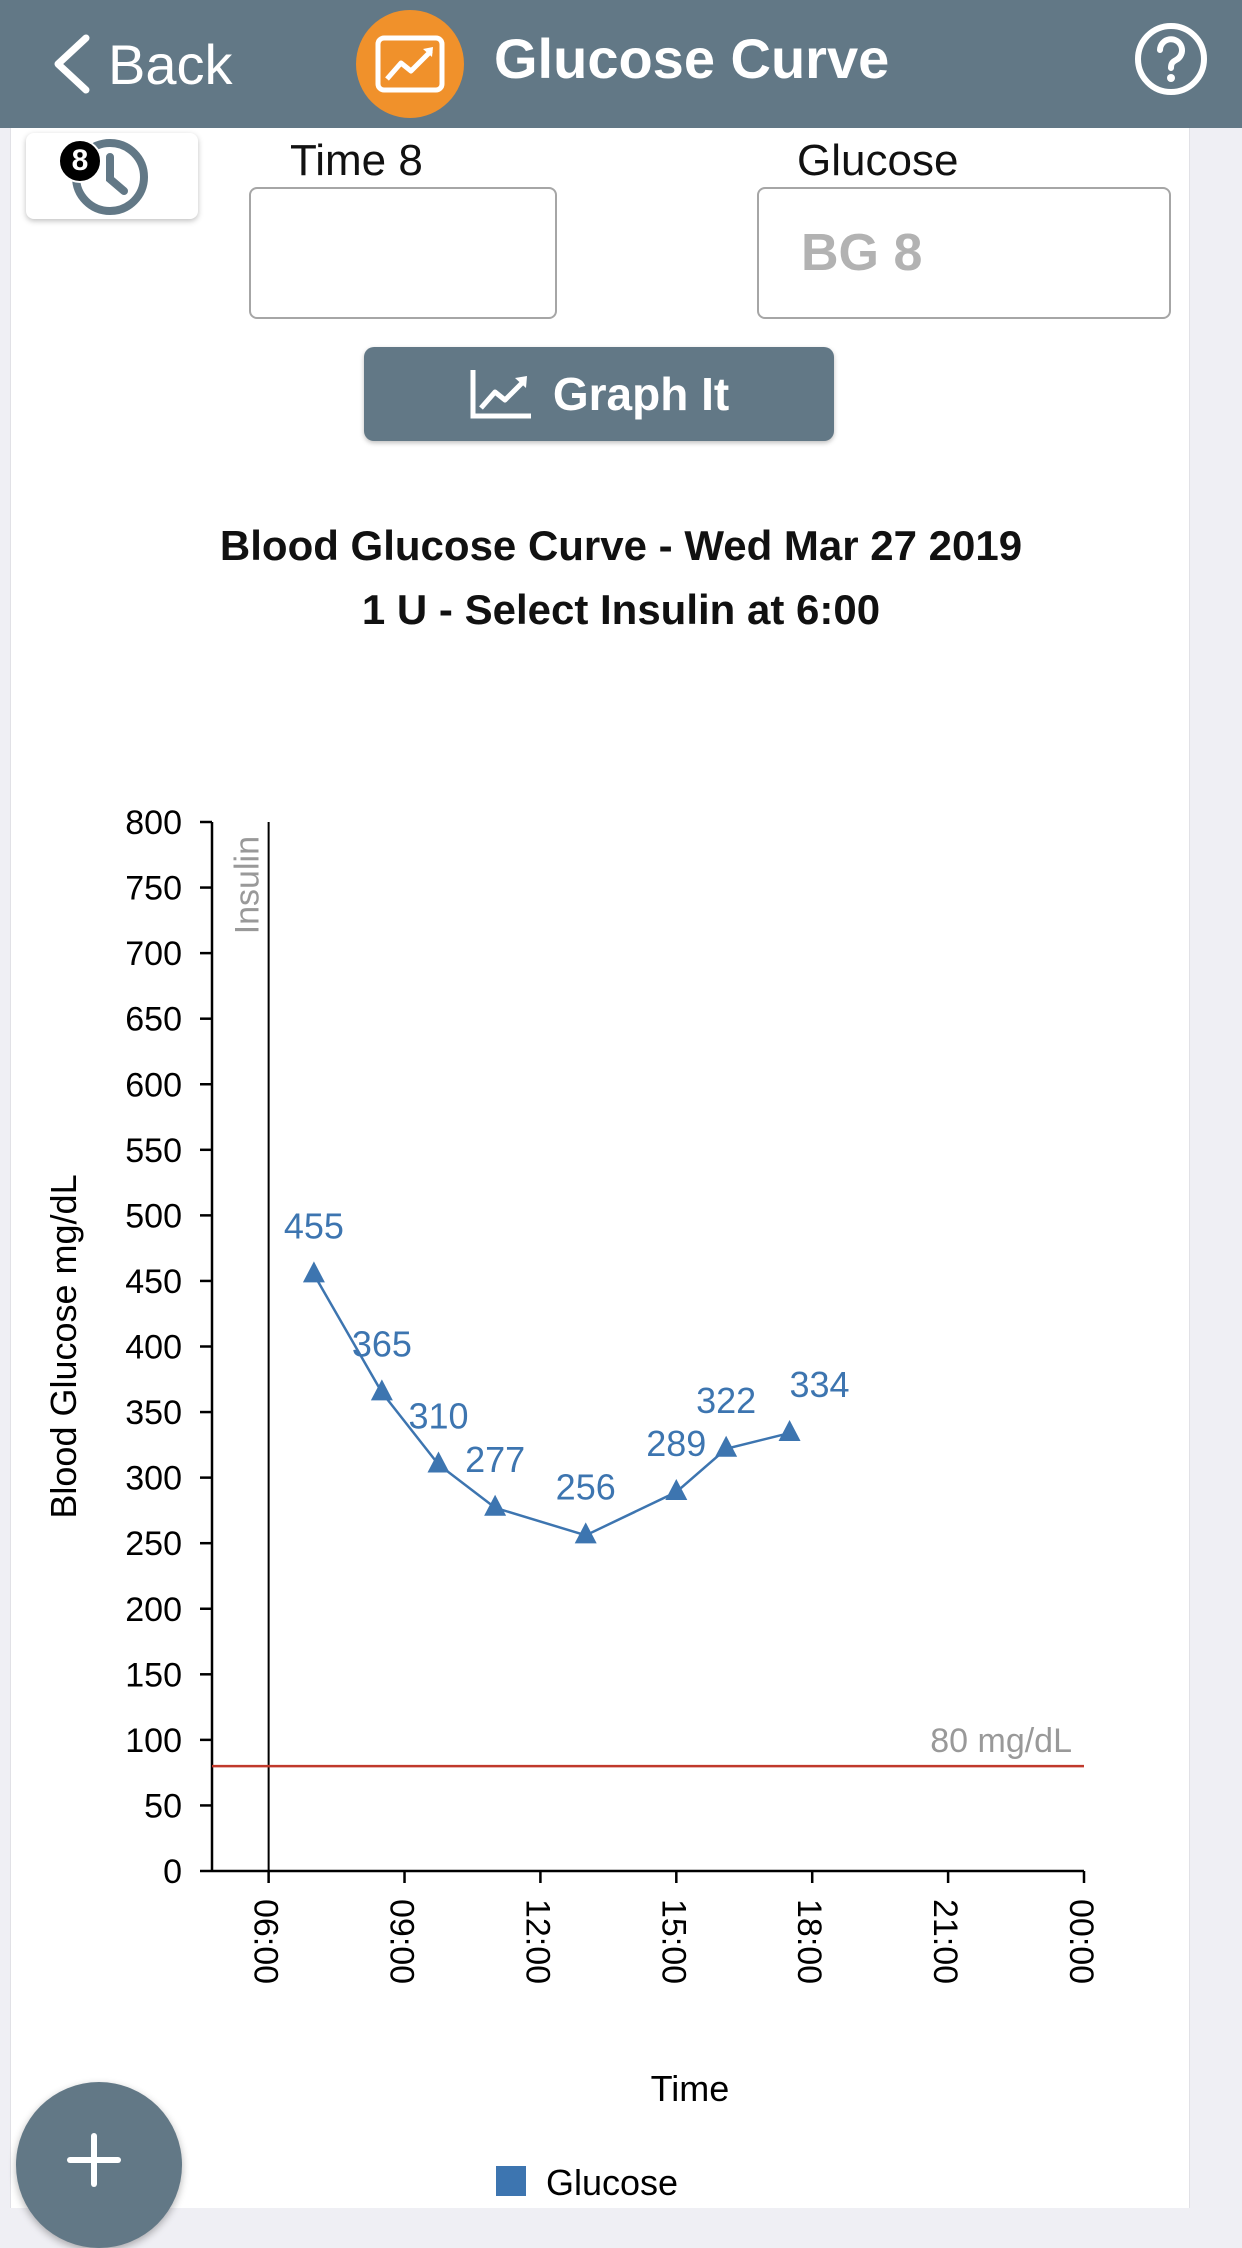 This screenshot has height=2248, width=1242. What do you see at coordinates (248, 885) in the screenshot?
I see `insulin-marker-label: Insulin` at bounding box center [248, 885].